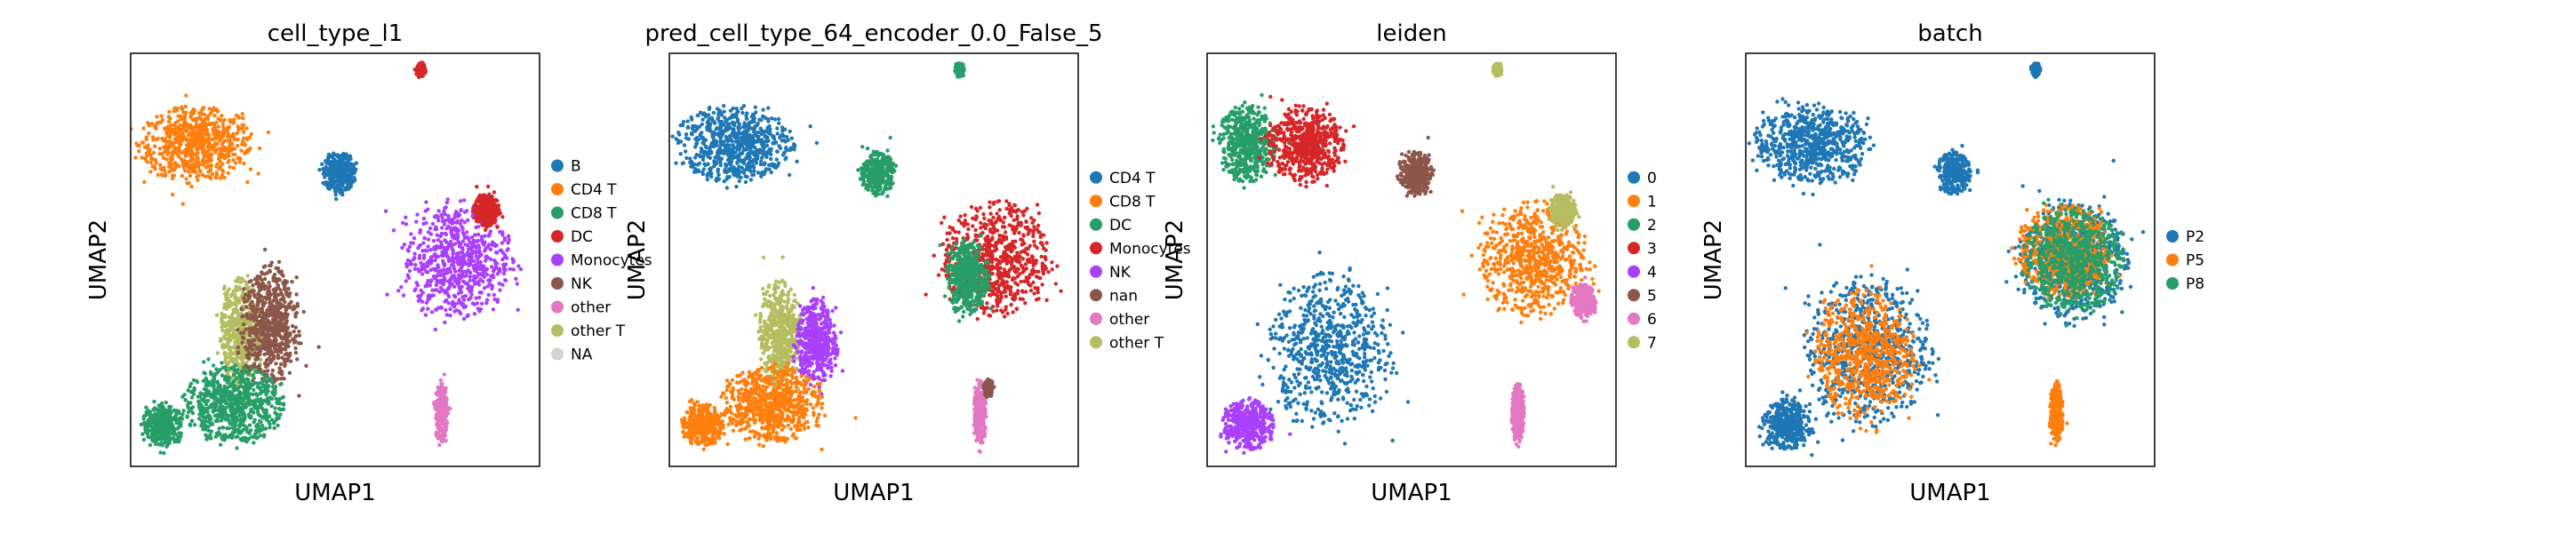  What do you see at coordinates (591, 308) in the screenshot?
I see `legend-label: other` at bounding box center [591, 308].